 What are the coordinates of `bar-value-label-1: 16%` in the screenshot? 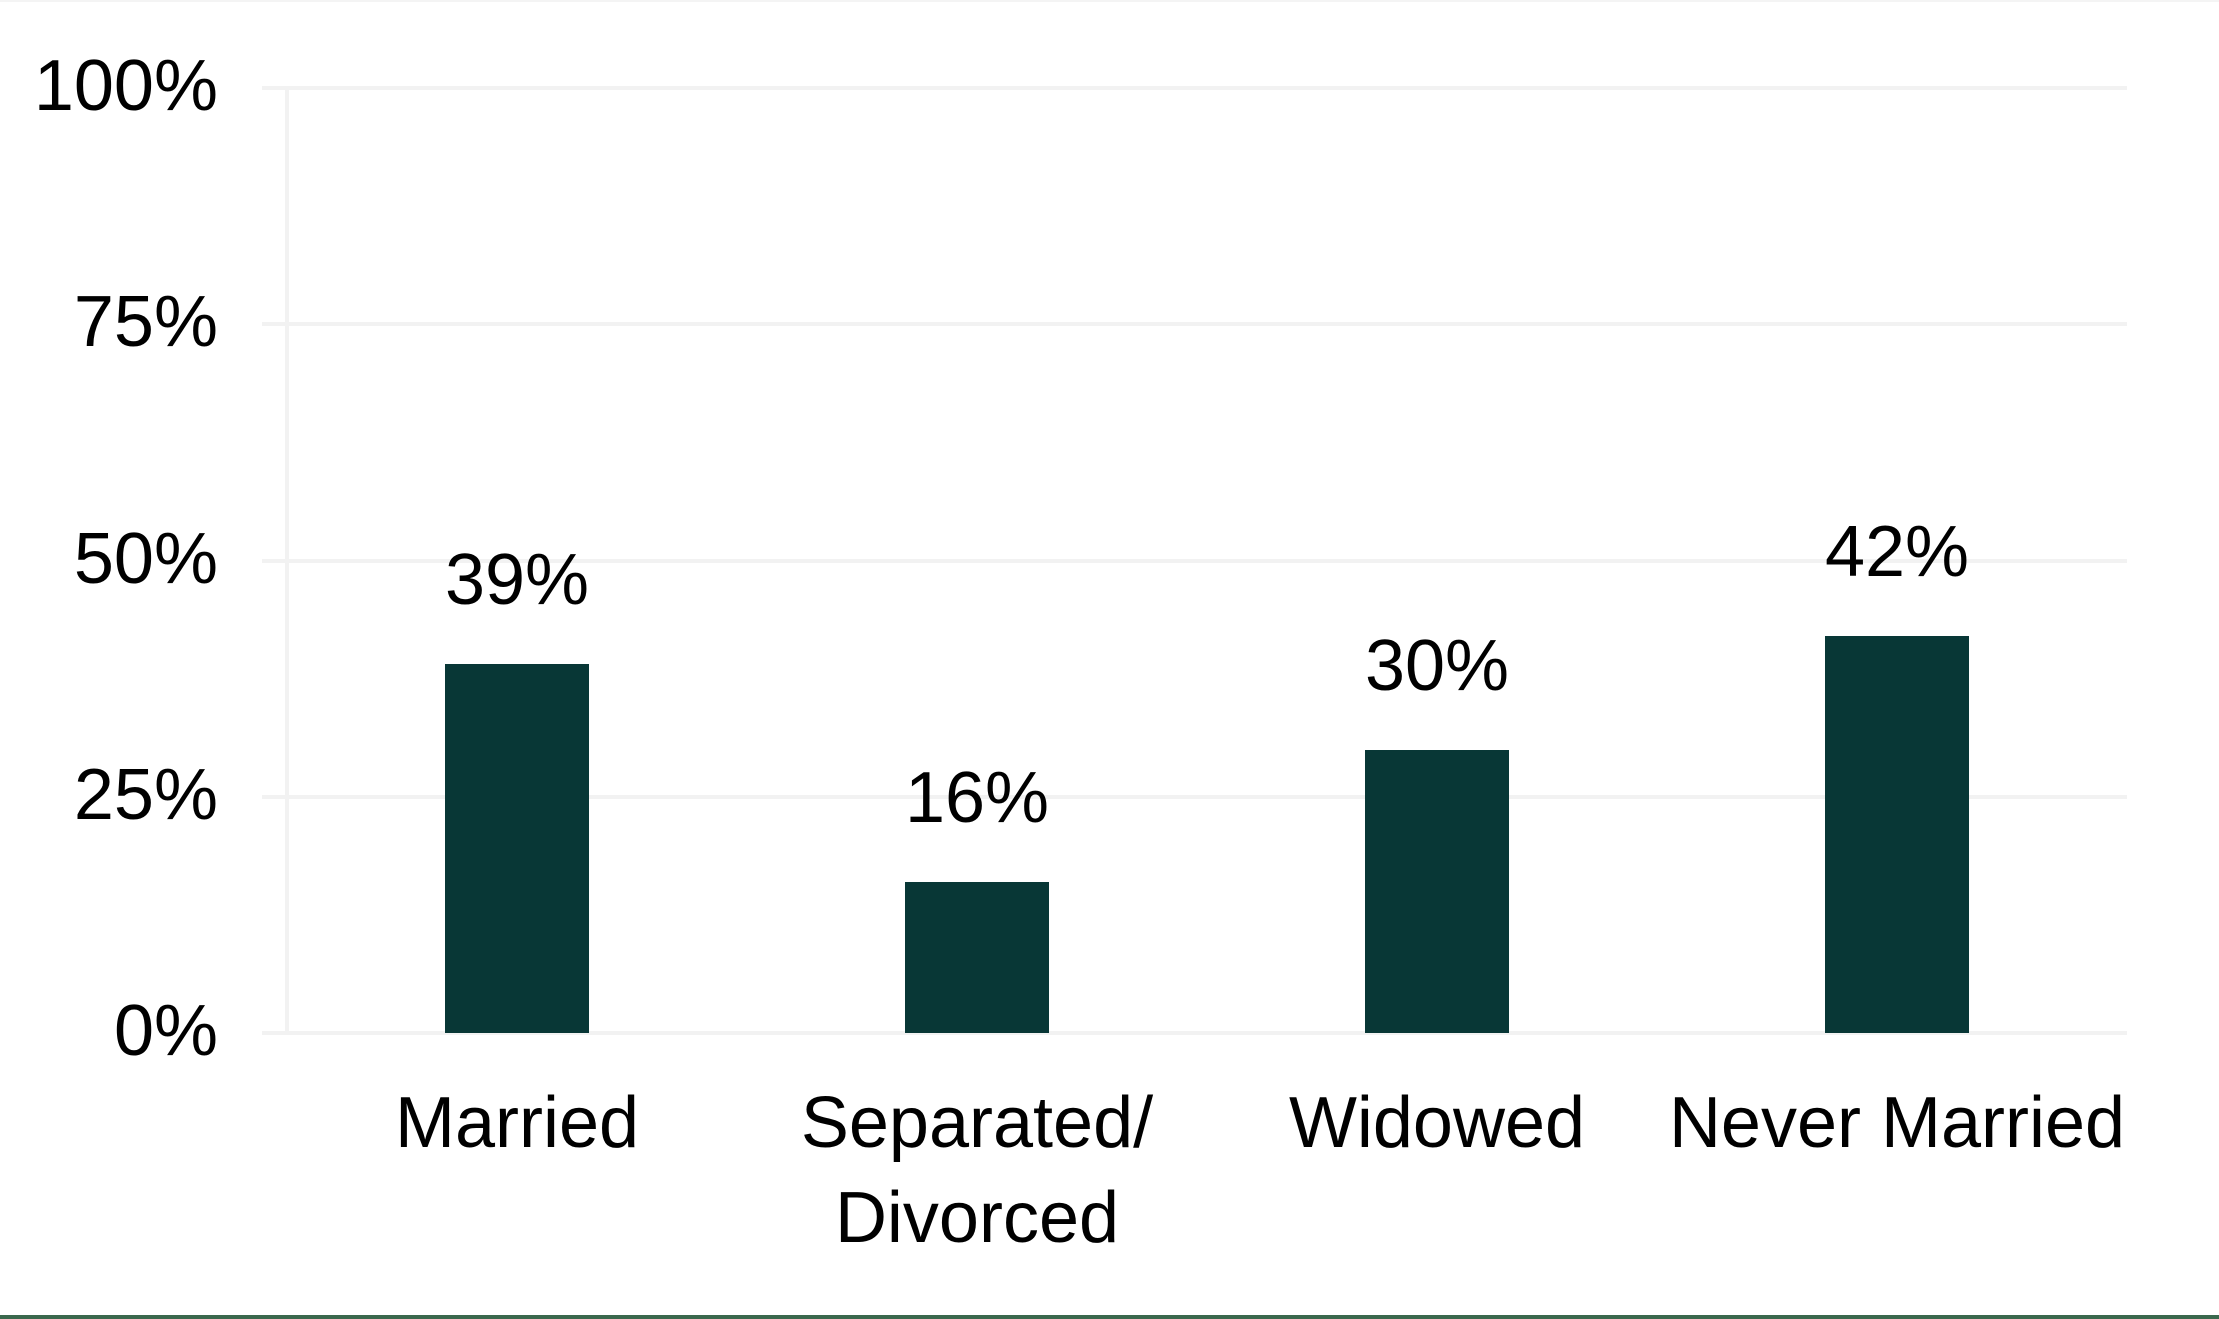 It's located at (977, 797).